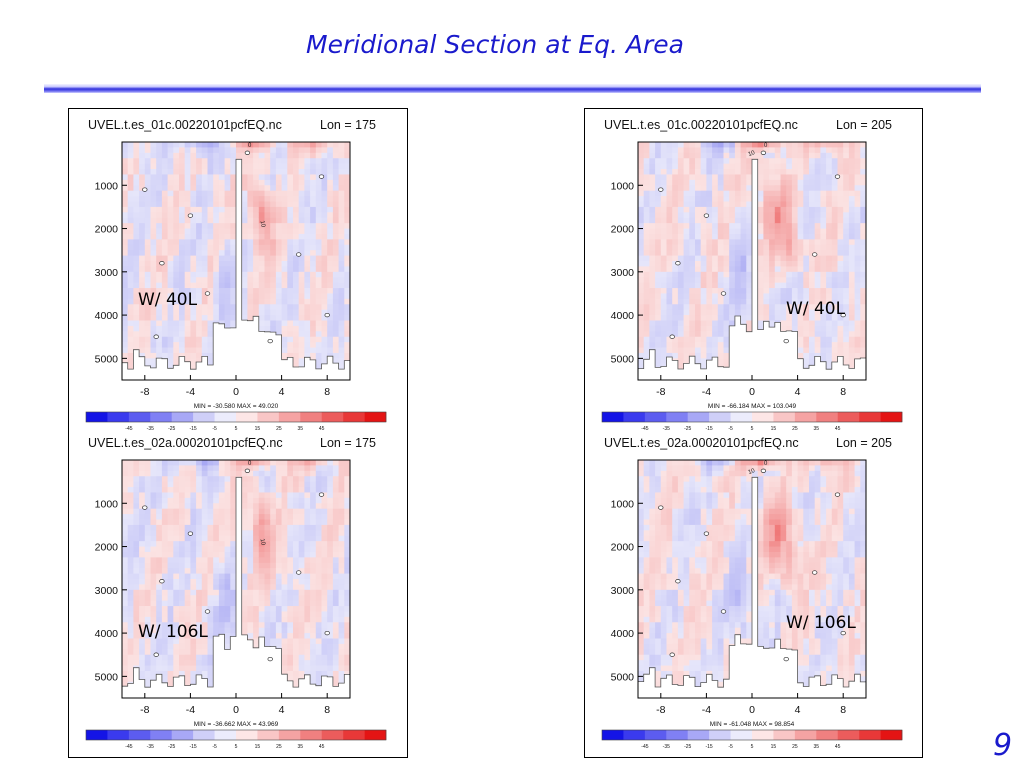 The width and height of the screenshot is (1024, 768). What do you see at coordinates (236, 406) in the screenshot?
I see `min-max-stats: MIN = -30.580 MAX = 49.020` at bounding box center [236, 406].